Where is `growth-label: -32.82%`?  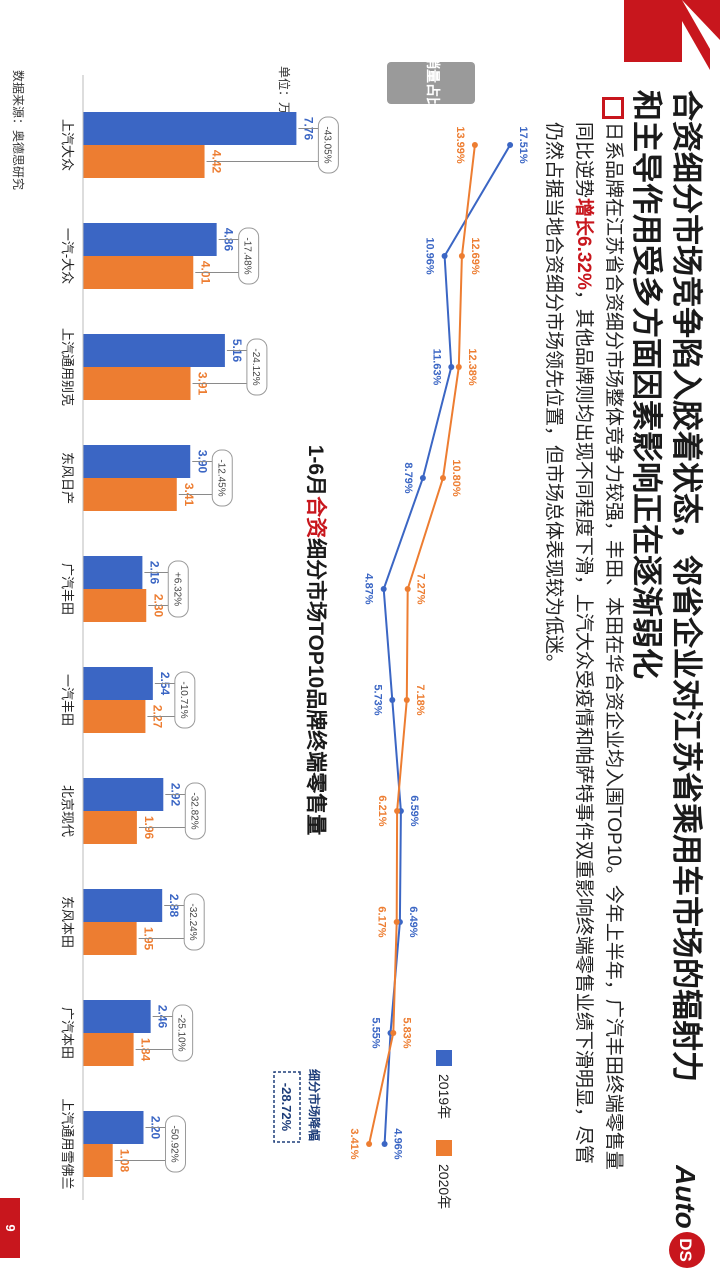 growth-label: -32.82% is located at coordinates (193, 810).